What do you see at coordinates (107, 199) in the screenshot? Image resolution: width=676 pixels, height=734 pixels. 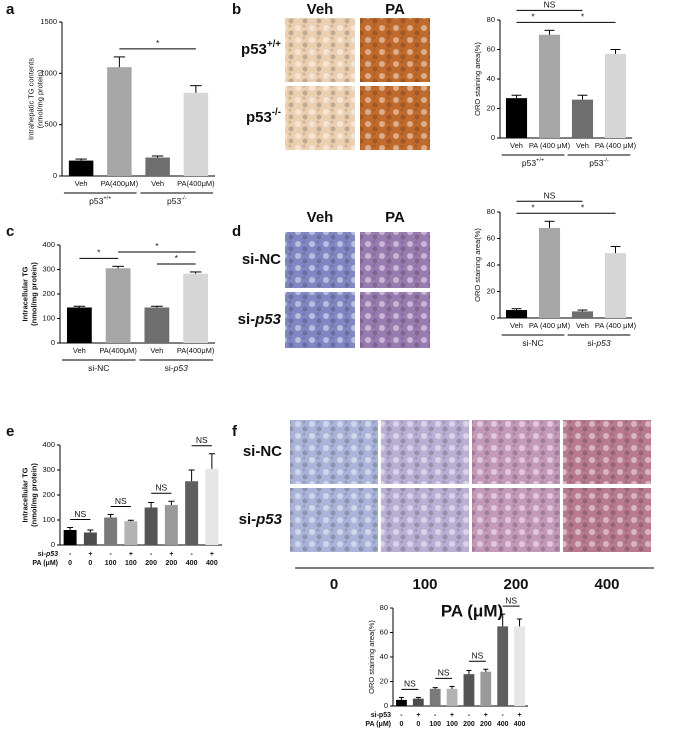 I see `group-label-sup: +/+` at bounding box center [107, 199].